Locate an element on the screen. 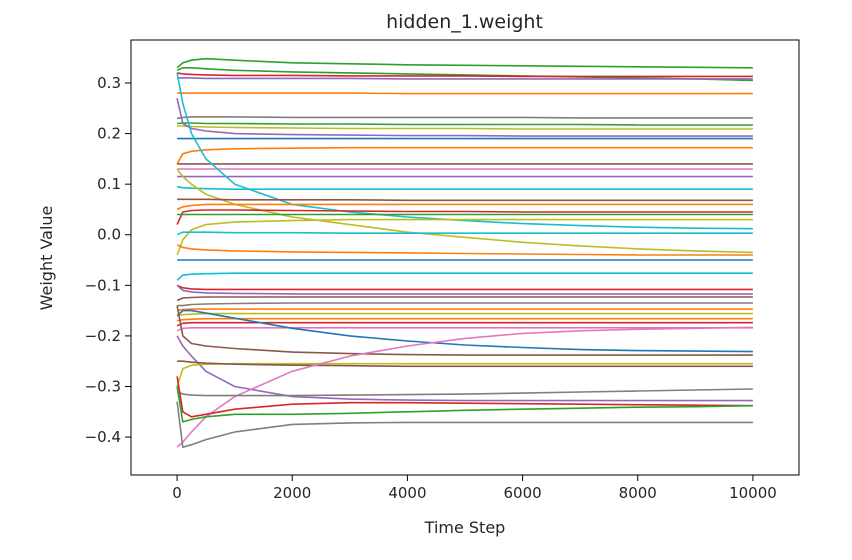 The height and width of the screenshot is (560, 852). y-axis-label: Weight Value is located at coordinates (46, 258).